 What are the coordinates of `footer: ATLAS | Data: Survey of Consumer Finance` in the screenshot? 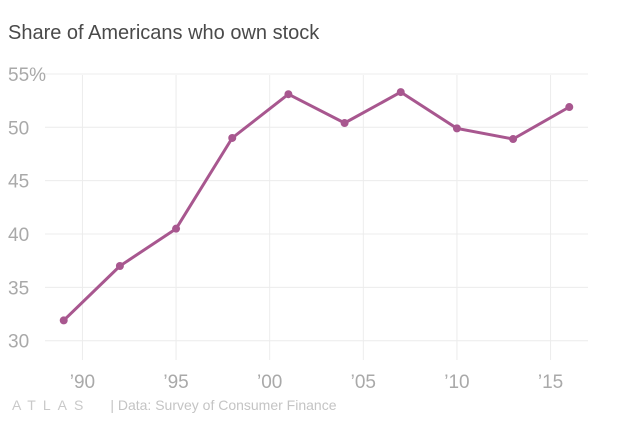 It's located at (174, 405).